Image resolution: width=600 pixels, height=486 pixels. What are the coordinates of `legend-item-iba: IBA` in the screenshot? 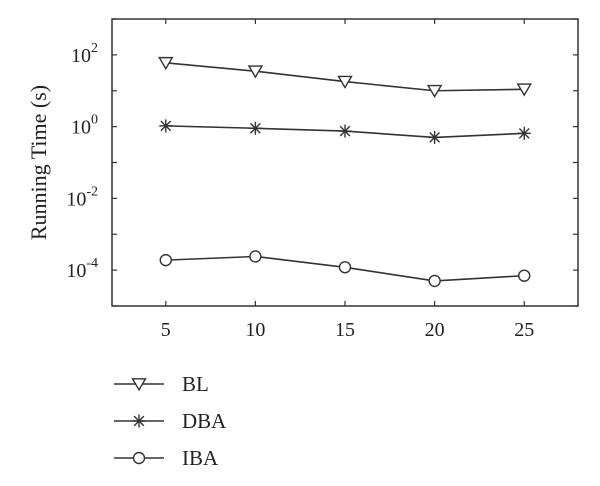 It's located at (166, 458).